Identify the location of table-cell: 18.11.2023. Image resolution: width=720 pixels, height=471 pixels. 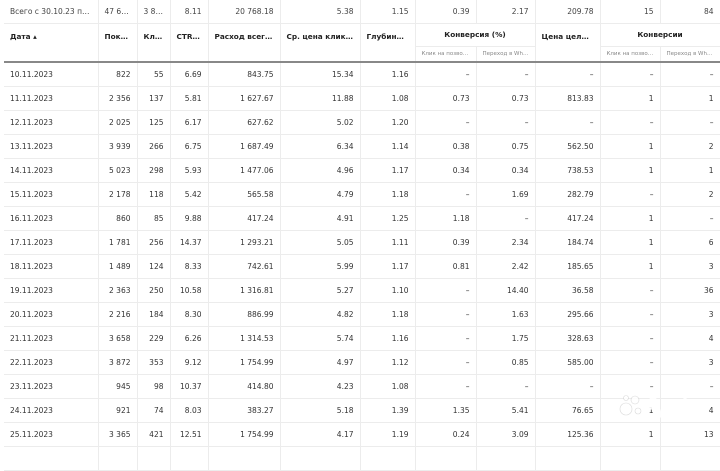
(51, 266).